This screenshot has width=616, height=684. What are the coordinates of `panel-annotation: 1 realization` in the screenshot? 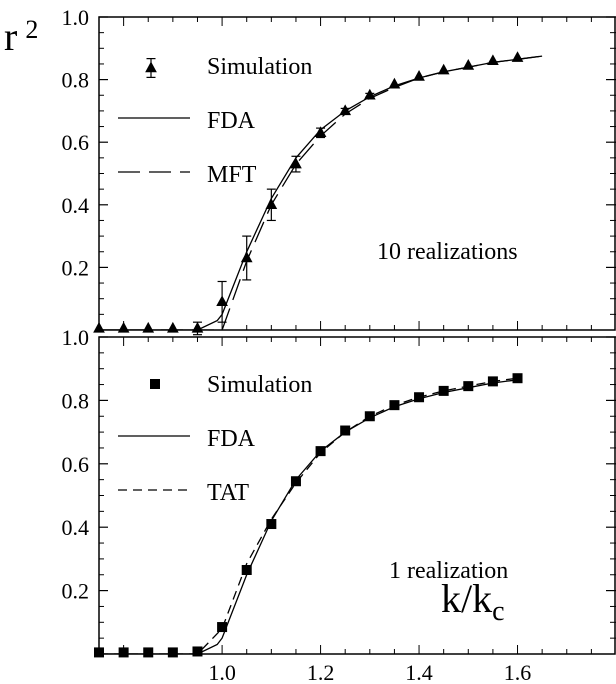 It's located at (448, 571).